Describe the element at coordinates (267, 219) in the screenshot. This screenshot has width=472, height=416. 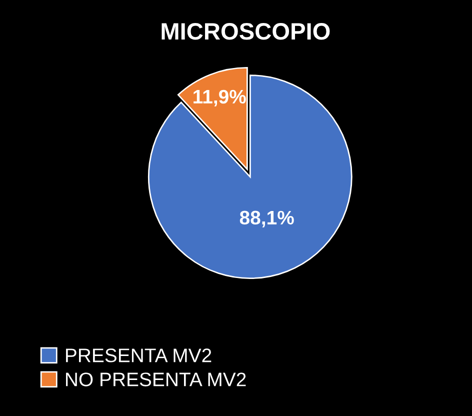
I see `data-label: 88,1%` at that location.